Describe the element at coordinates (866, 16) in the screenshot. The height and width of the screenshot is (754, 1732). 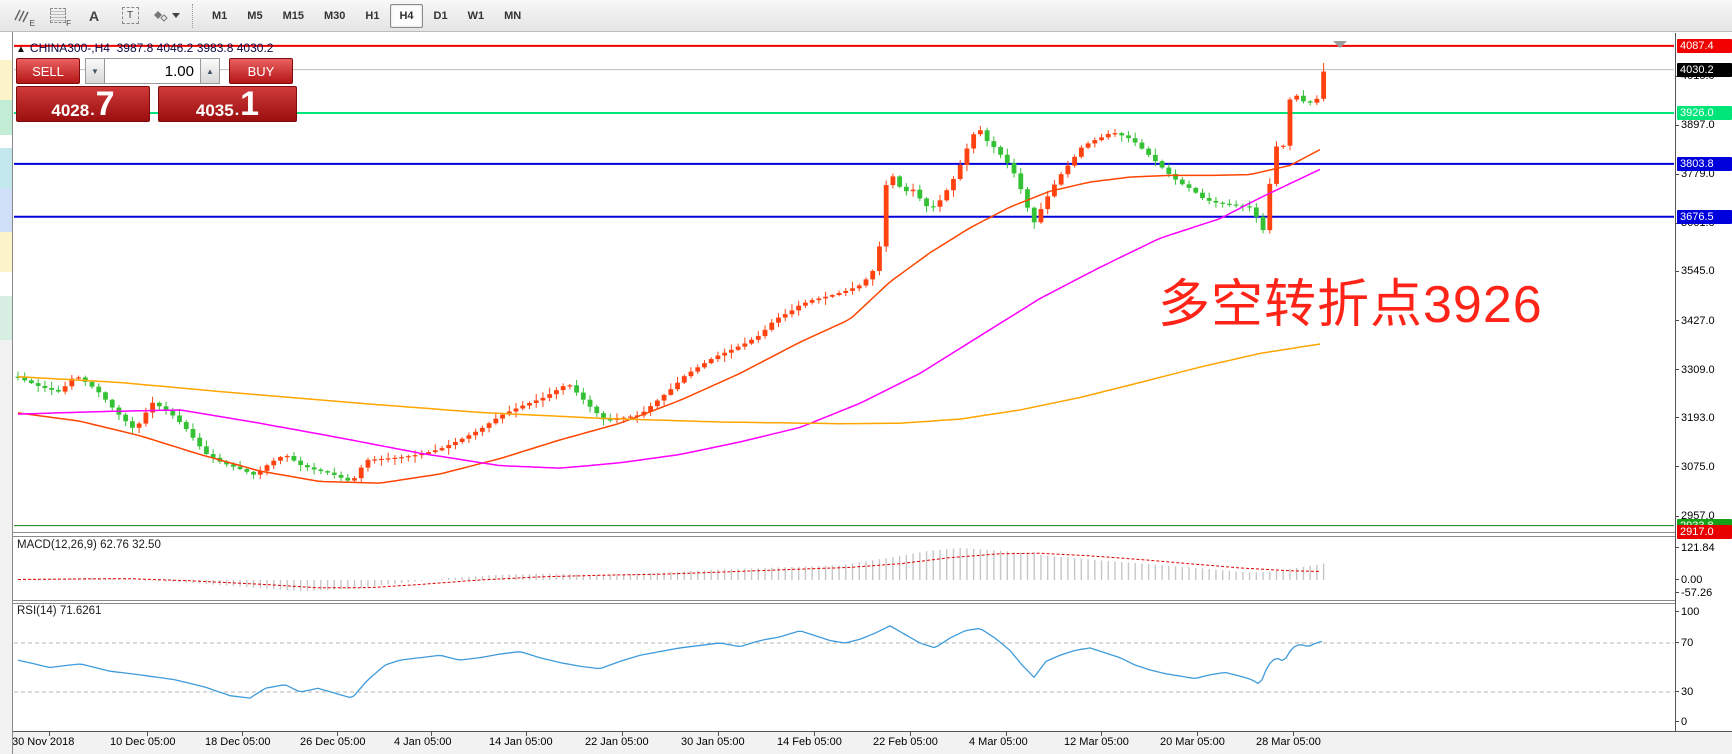
I see `toolbar: E F A T M1 M5 M15 M30 H1 H4 D1 W1 MN` at that location.